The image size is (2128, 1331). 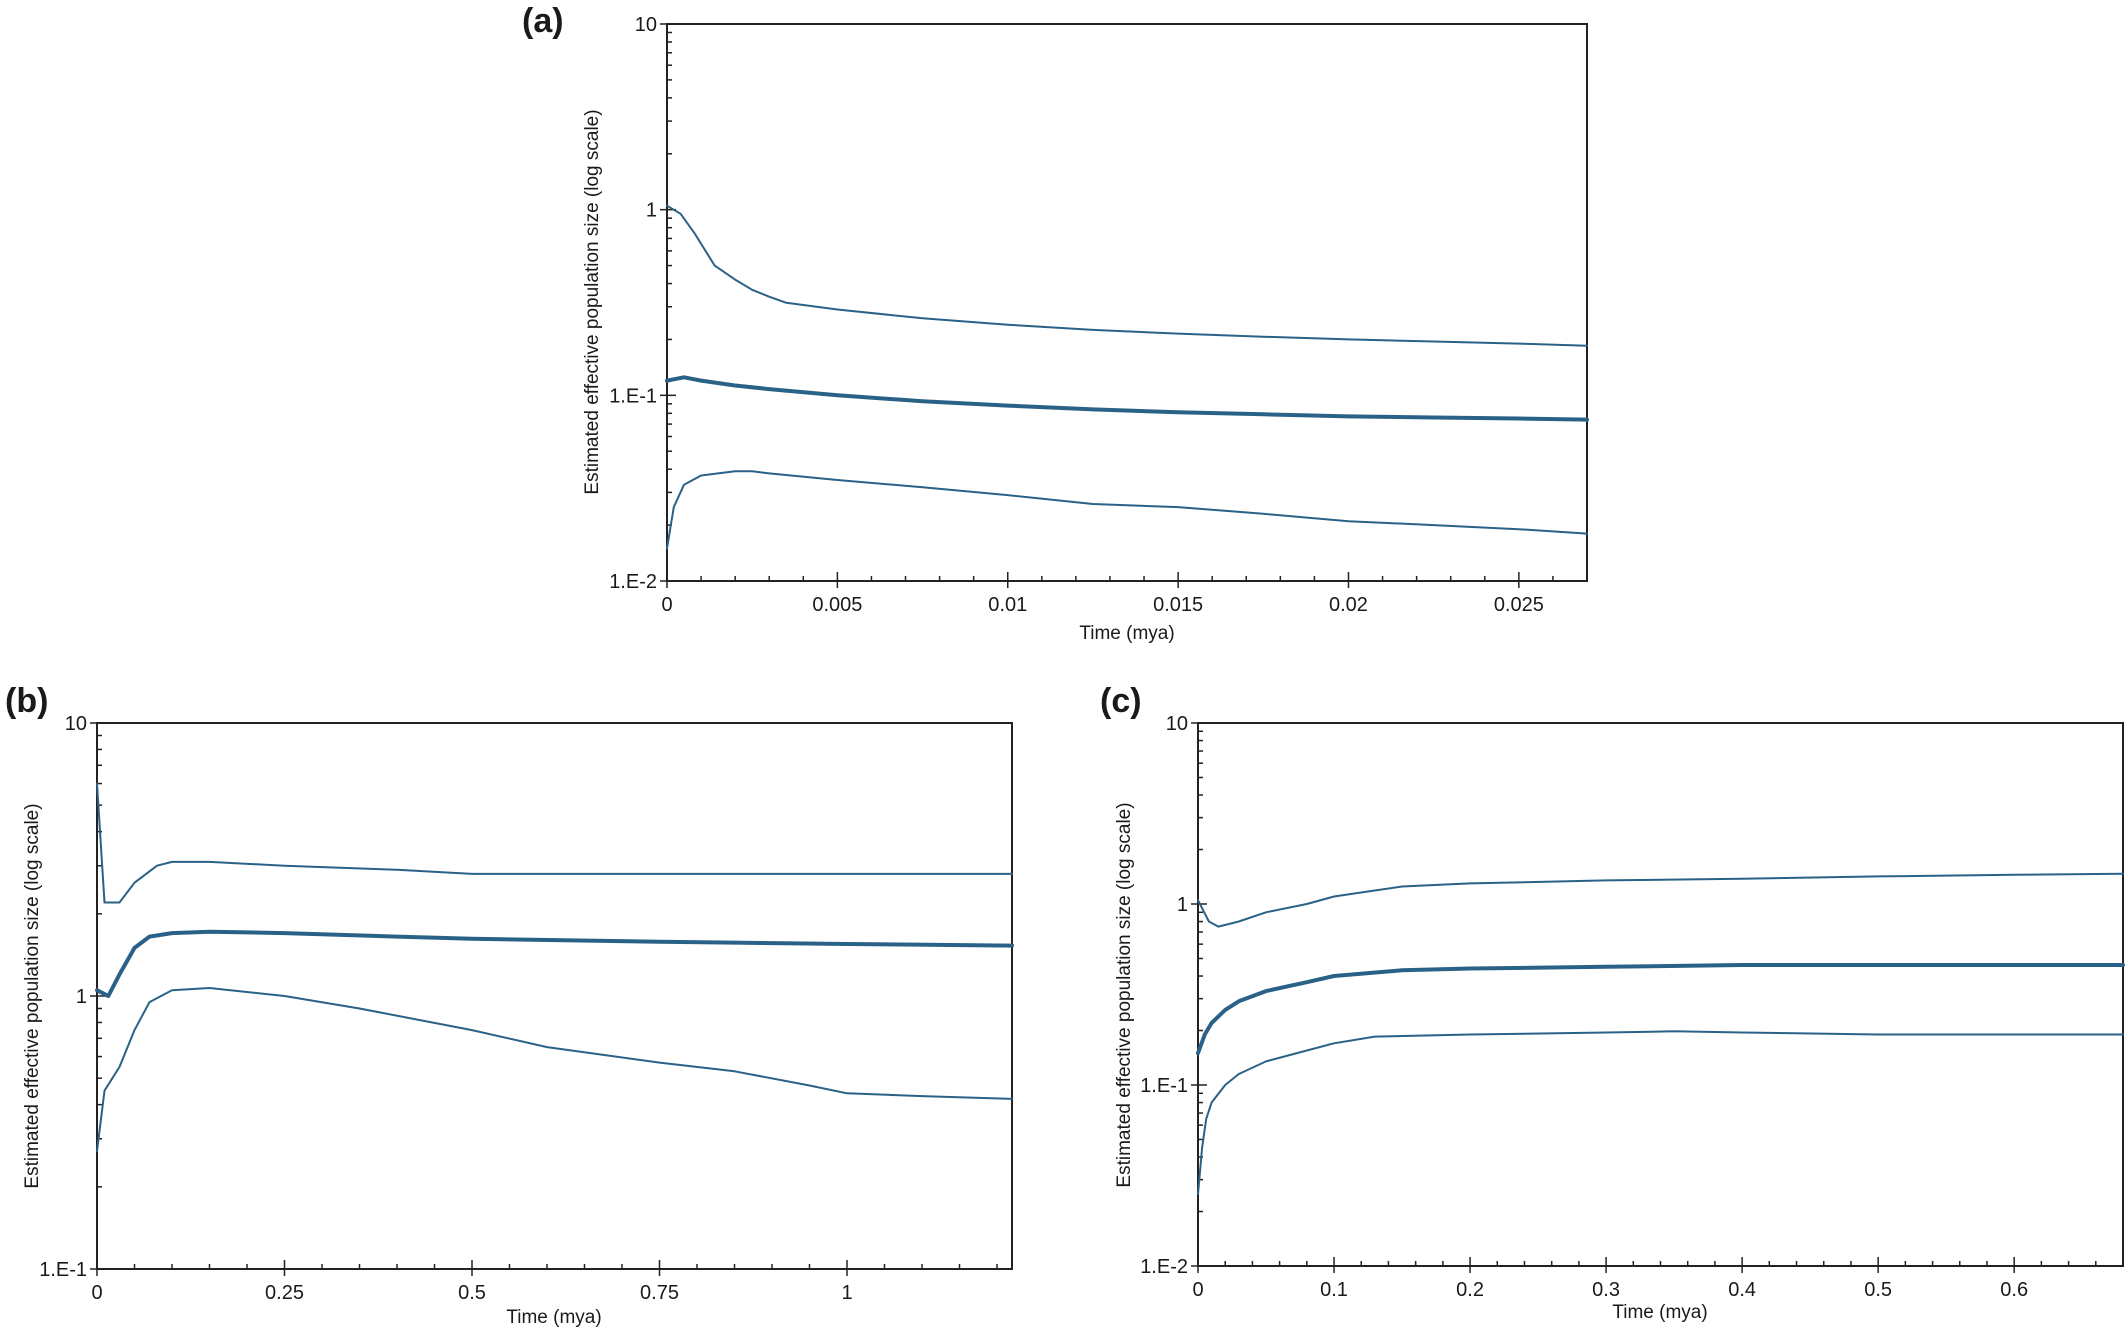 What do you see at coordinates (544, 1282) in the screenshot?
I see `panel-b-x-ticks: 0 0.25 0.5 0.75 1` at bounding box center [544, 1282].